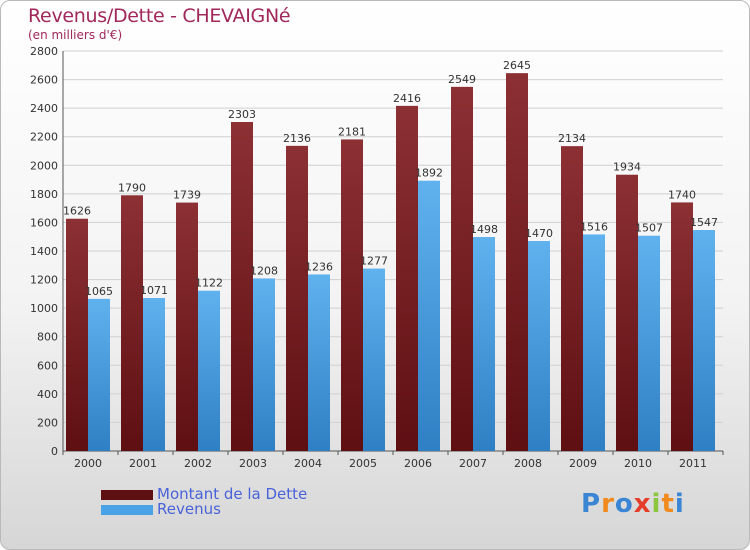 The width and height of the screenshot is (750, 550). Describe the element at coordinates (99, 291) in the screenshot. I see `data-label-revenus: 1065` at that location.